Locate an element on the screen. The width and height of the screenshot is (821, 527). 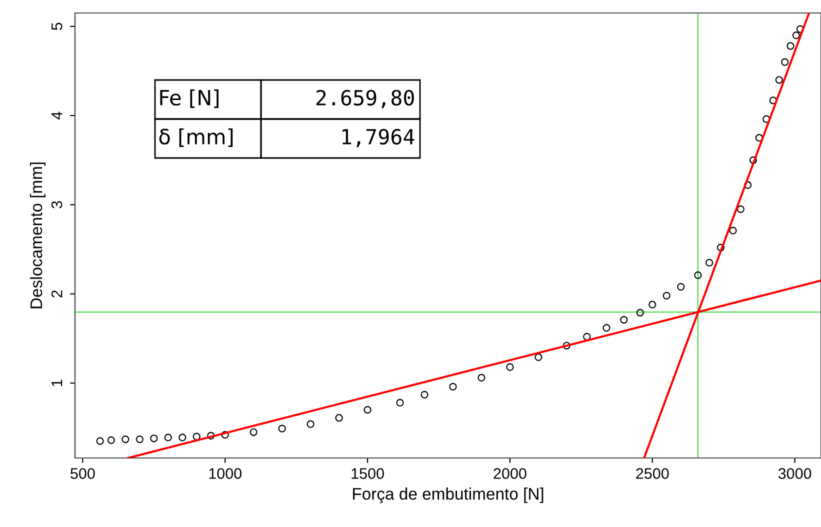
y-axis-title: Deslocamento [mm] is located at coordinates (38, 235).